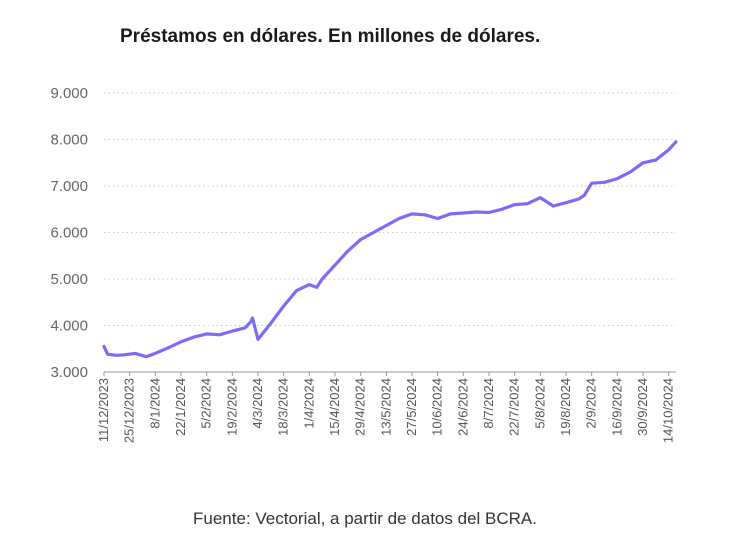 The height and width of the screenshot is (539, 730). I want to click on x-tick-label: 1/4/2024, so click(308, 403).